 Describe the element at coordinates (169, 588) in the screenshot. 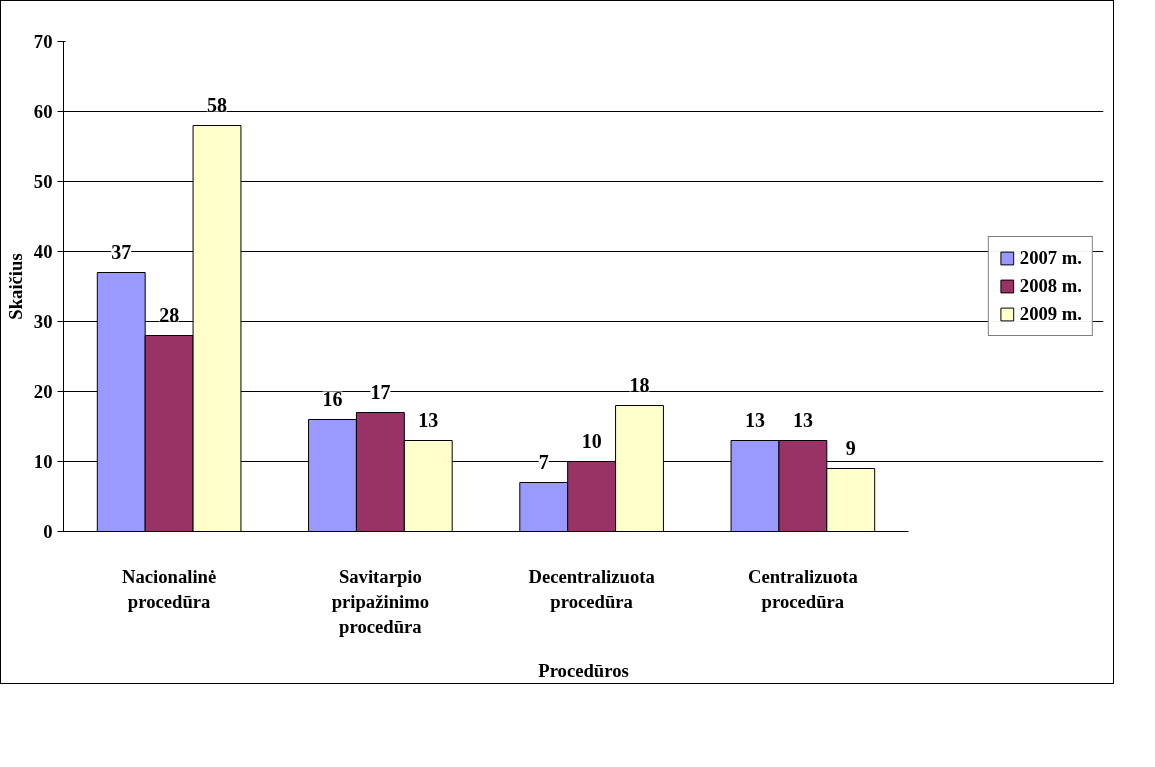

I see `x-tick-label: Nacionalinė procedūra` at that location.